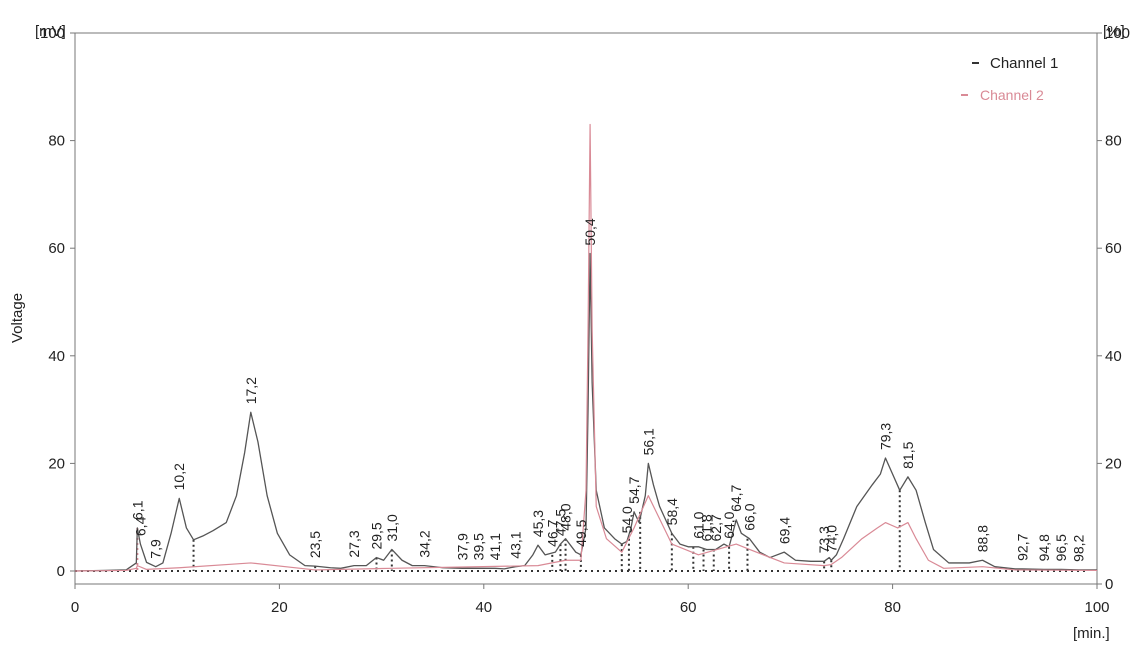 This screenshot has height=650, width=1133. What do you see at coordinates (672, 511) in the screenshot?
I see `peak-label: 58,4` at bounding box center [672, 511].